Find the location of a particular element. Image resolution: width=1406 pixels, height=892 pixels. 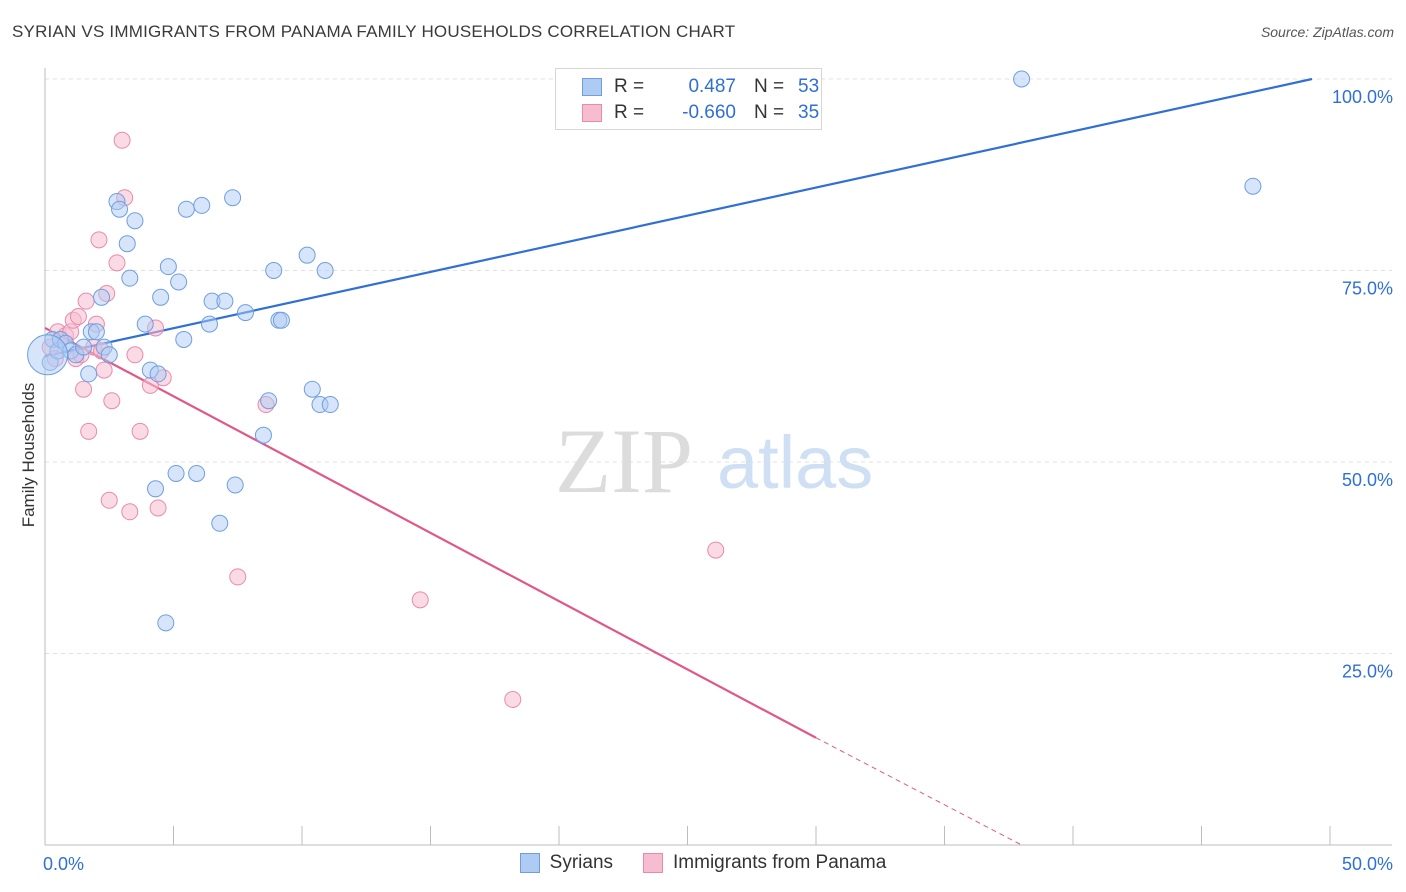

legend-row-syrians: R = 0.487 N = 53 is located at coordinates (700, 87).